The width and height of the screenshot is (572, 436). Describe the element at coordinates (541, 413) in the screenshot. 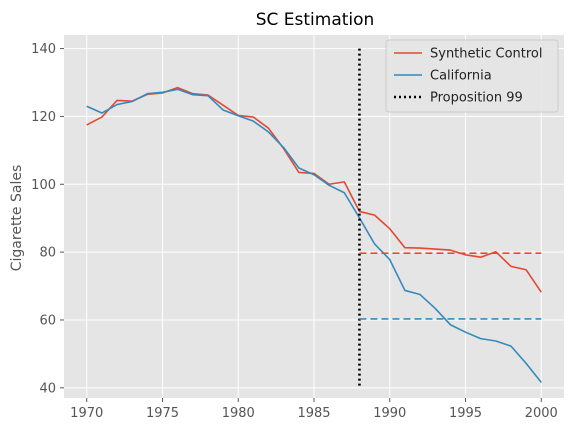

I see `x-tick-label: 2000` at that location.